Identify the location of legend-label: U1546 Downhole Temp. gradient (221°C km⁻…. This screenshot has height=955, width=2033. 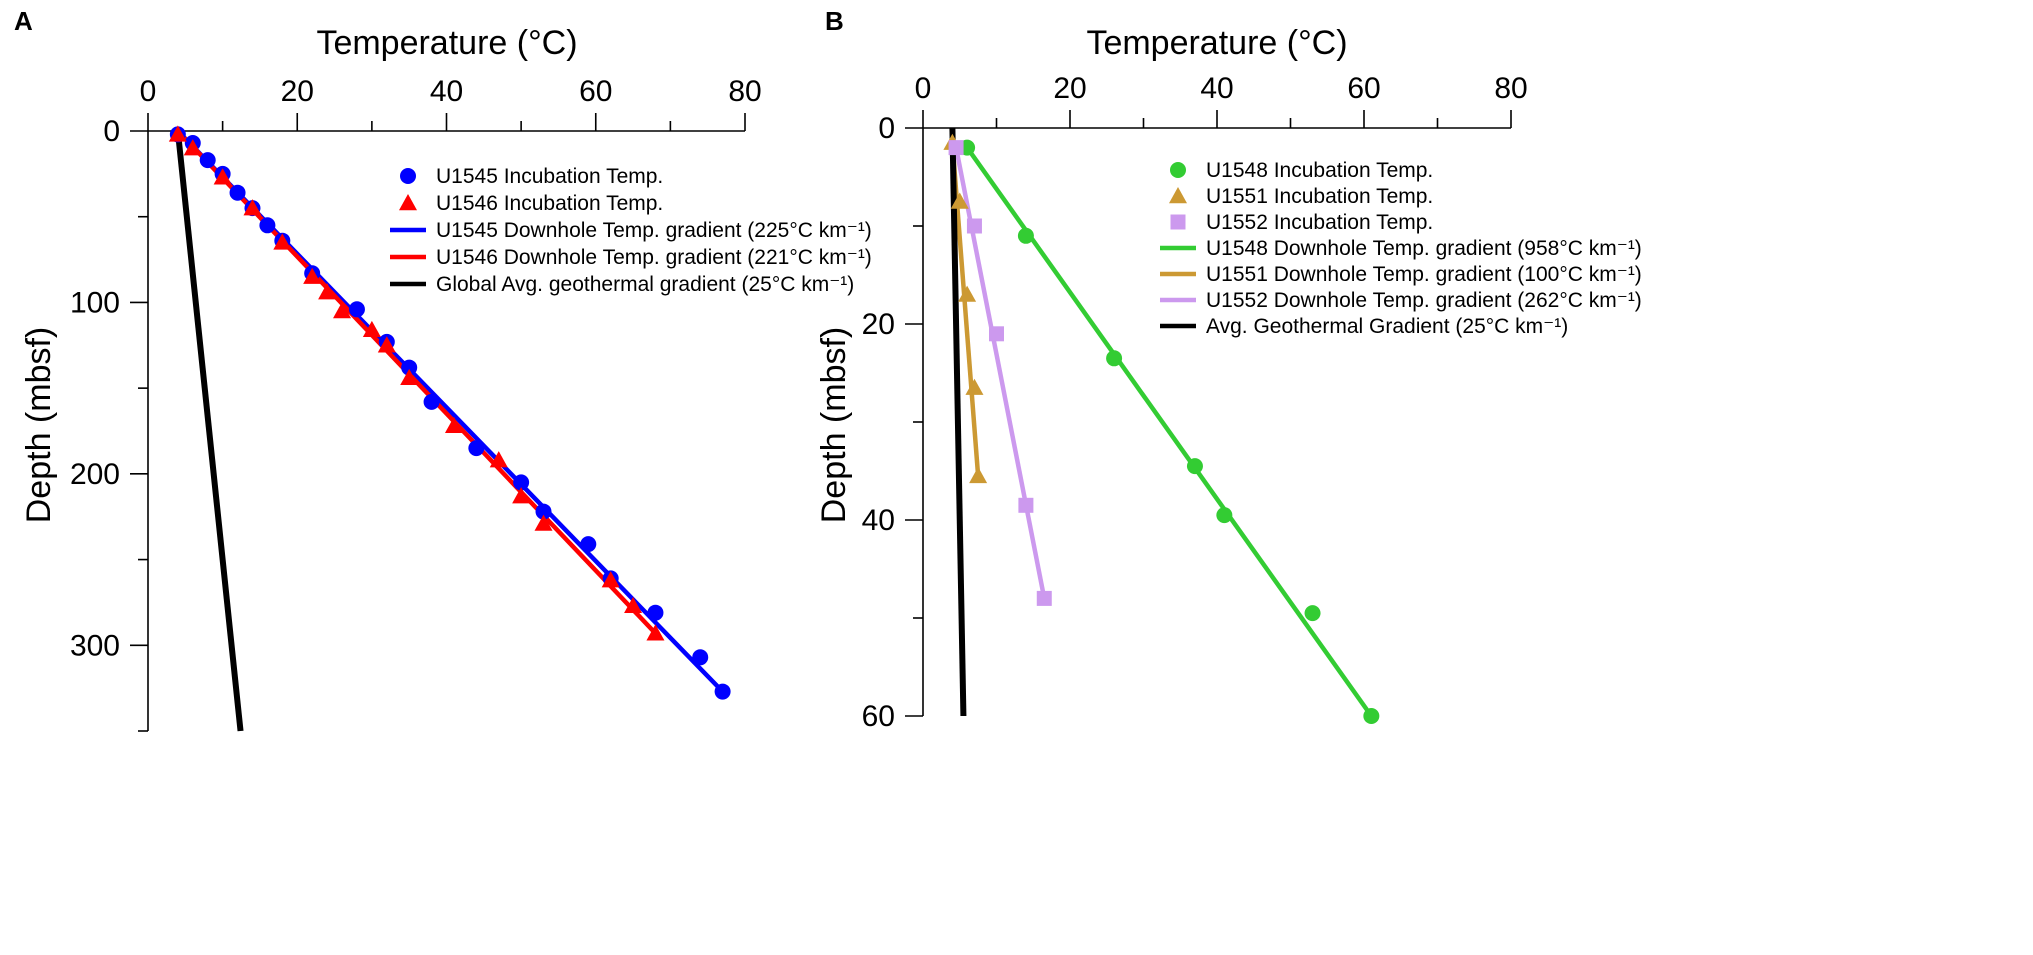
(654, 257).